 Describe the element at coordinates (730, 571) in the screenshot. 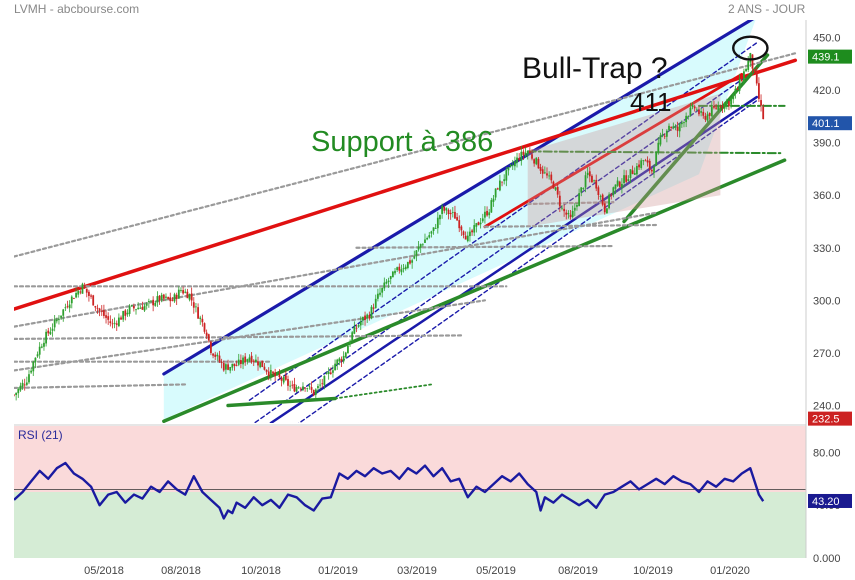

I see `date-tick-label: 01/2020` at that location.